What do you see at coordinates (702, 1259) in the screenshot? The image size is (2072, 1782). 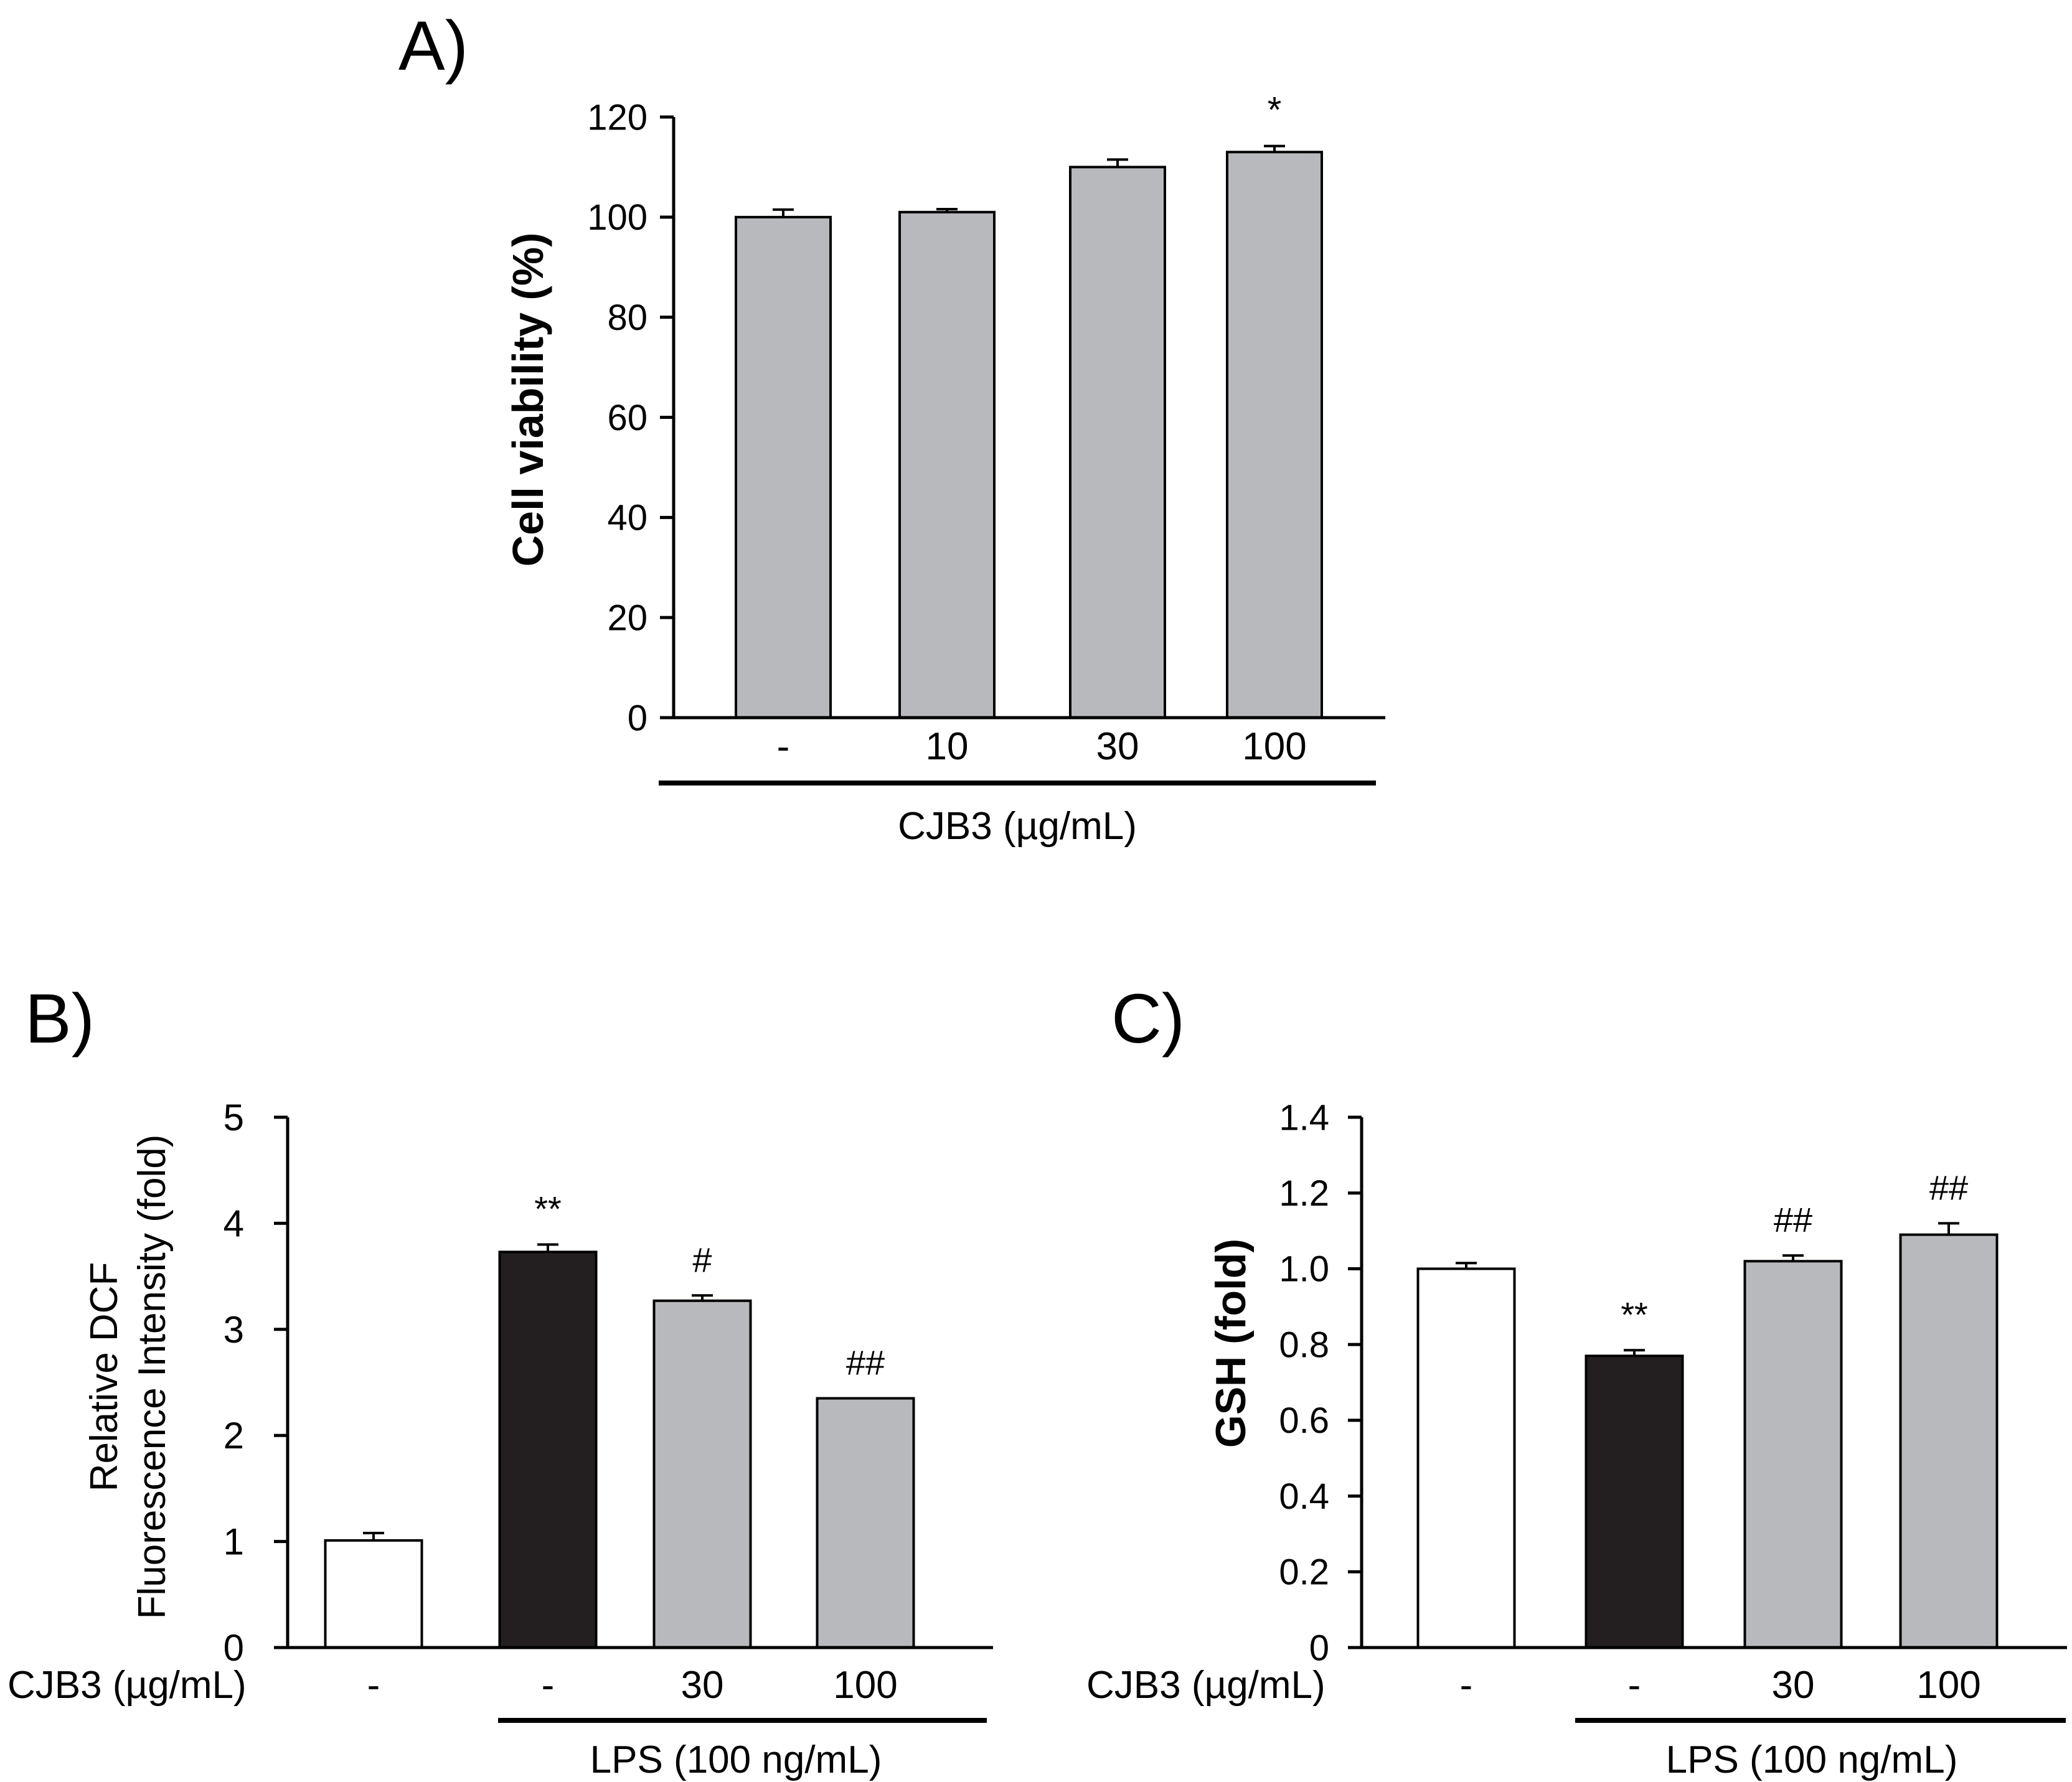 I see `panel-b-significance-mark: #` at bounding box center [702, 1259].